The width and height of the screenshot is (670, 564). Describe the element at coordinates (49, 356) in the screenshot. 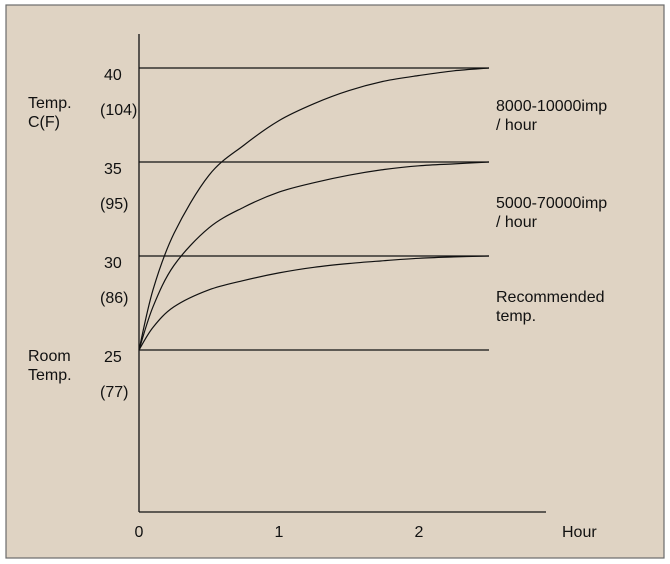

I see `room-temp-label-line-1: Room` at that location.